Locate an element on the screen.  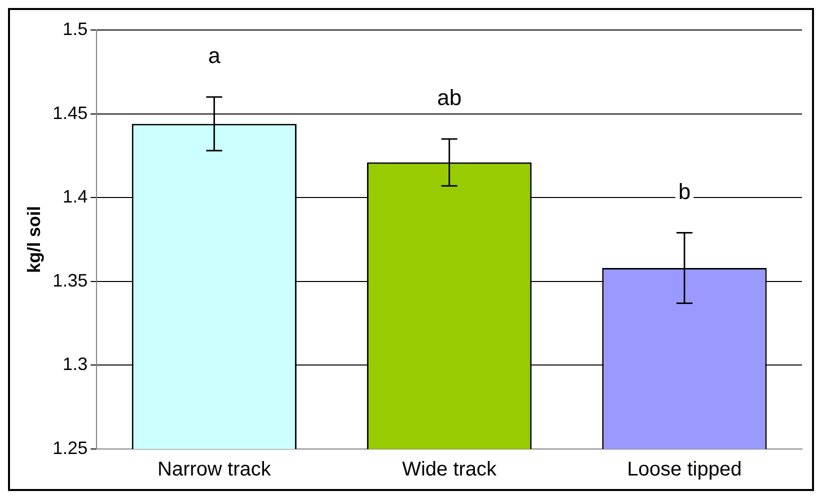
x-tick-label: Loose tipped is located at coordinates (684, 469).